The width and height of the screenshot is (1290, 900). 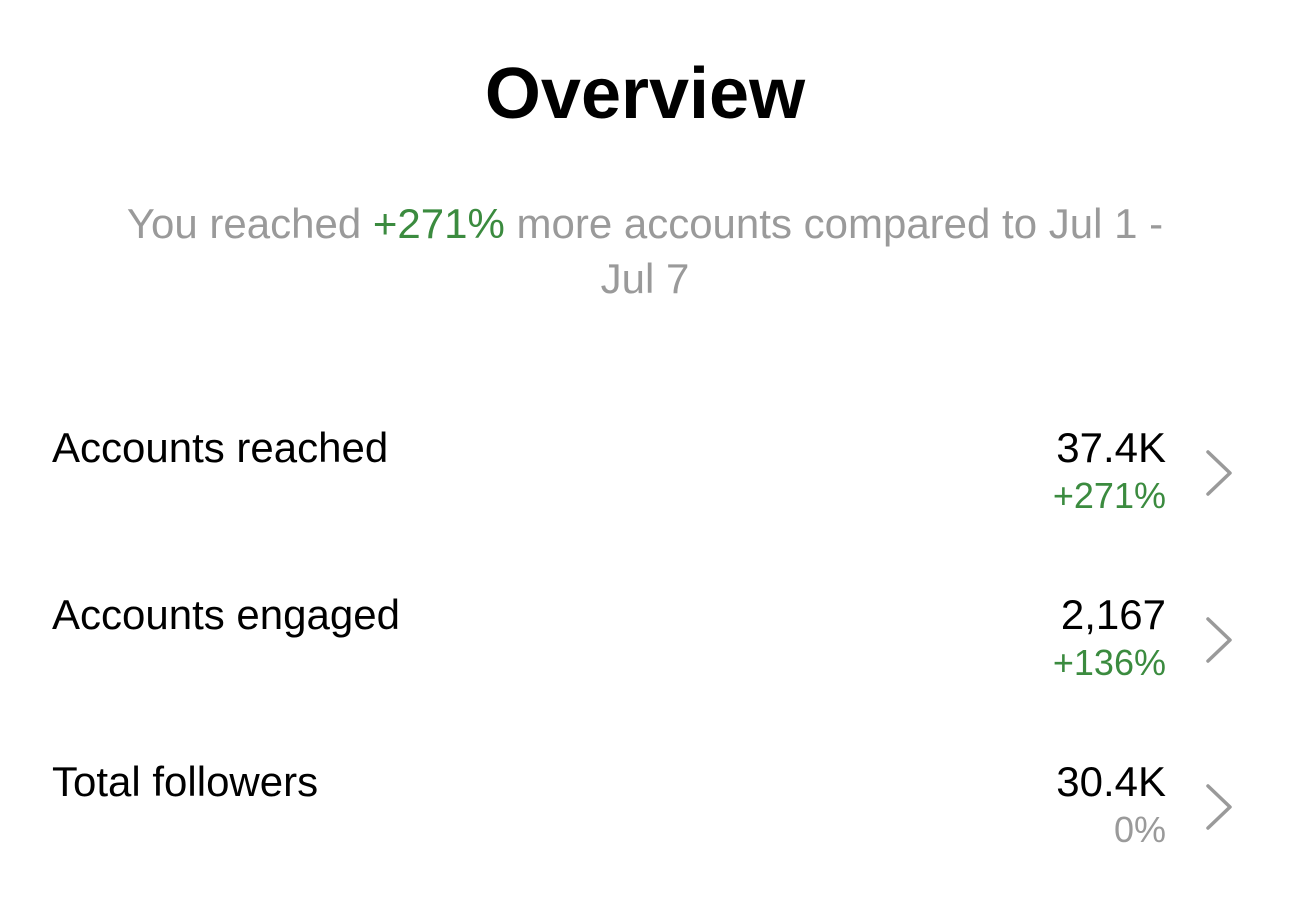 What do you see at coordinates (1109, 662) in the screenshot?
I see `metric-change: +136%` at bounding box center [1109, 662].